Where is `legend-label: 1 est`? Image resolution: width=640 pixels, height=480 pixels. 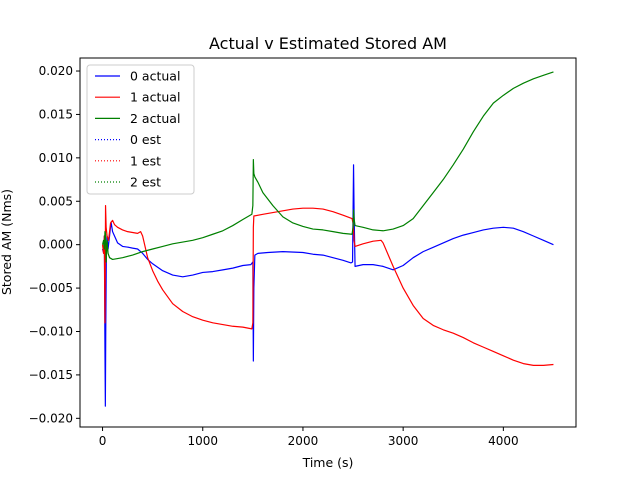
legend-label: 1 est is located at coordinates (145, 160).